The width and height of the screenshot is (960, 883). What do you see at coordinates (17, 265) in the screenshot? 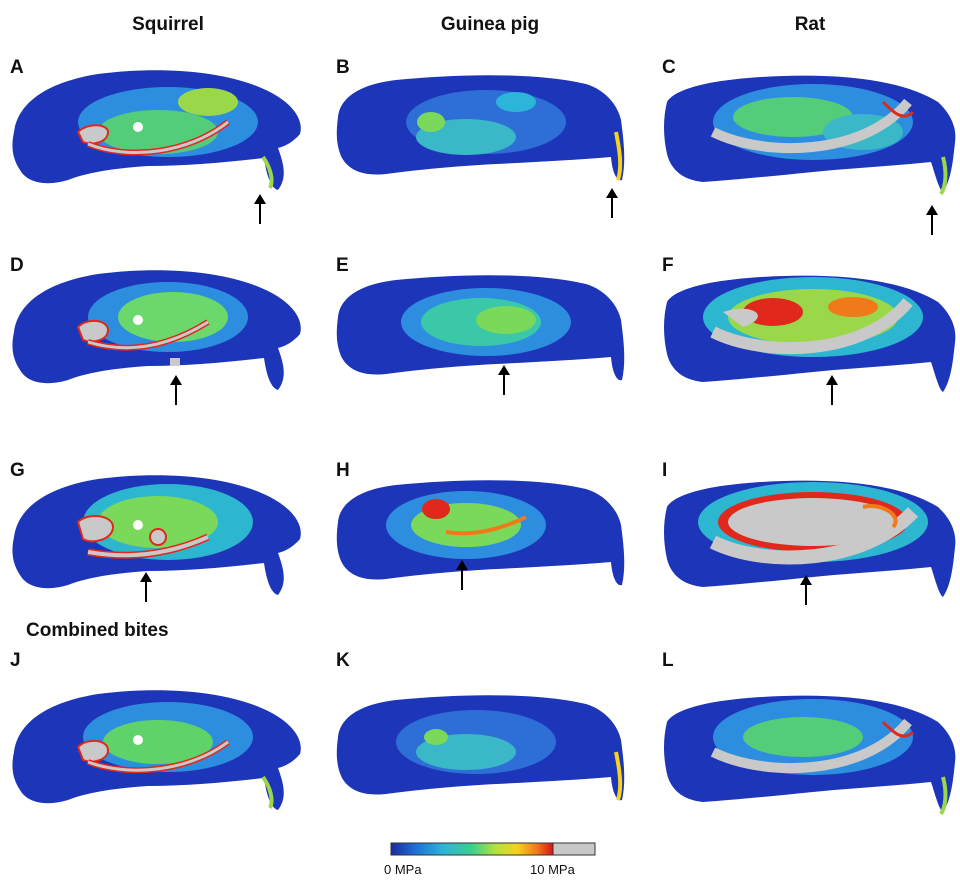
I see `panel-letter-d: D` at bounding box center [17, 265].